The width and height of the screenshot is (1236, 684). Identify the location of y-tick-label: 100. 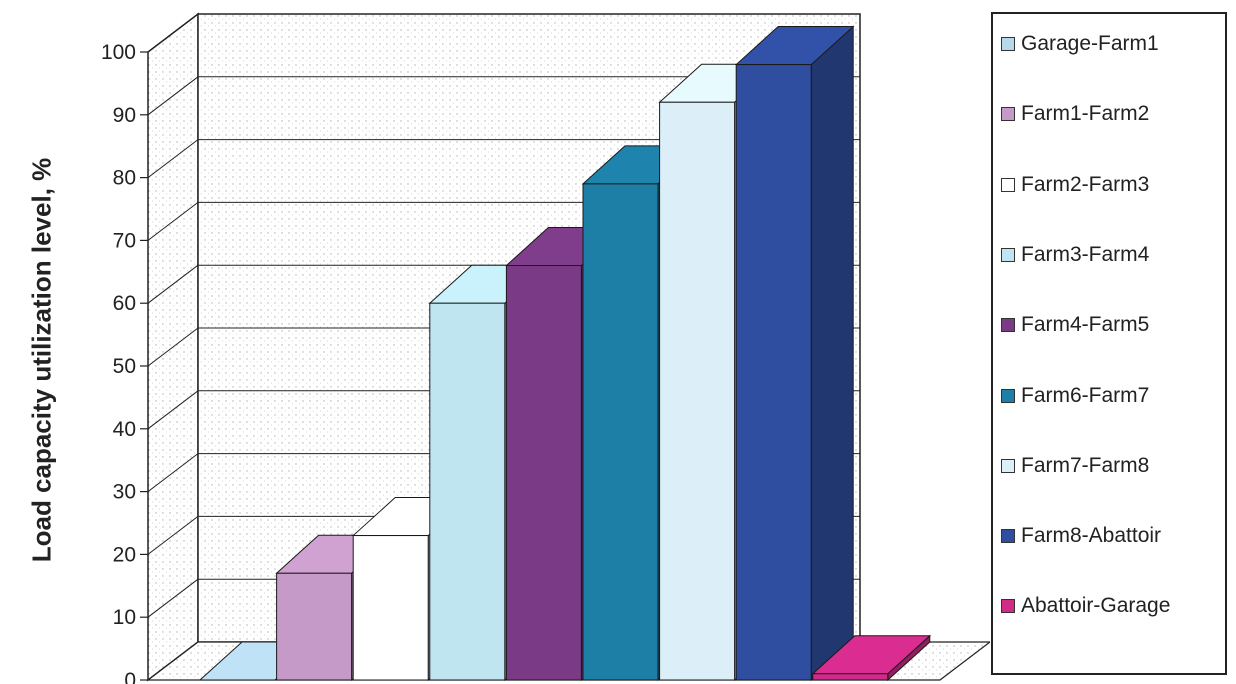
(118, 52).